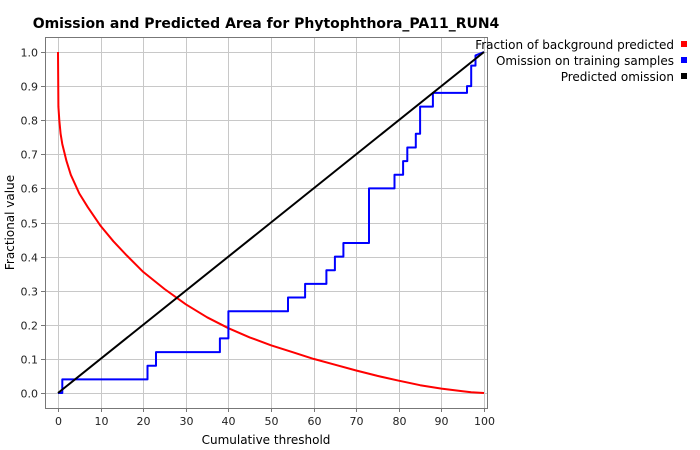 This screenshot has width=700, height=450. What do you see at coordinates (187, 421) in the screenshot?
I see `x-tick-label: 30` at bounding box center [187, 421].